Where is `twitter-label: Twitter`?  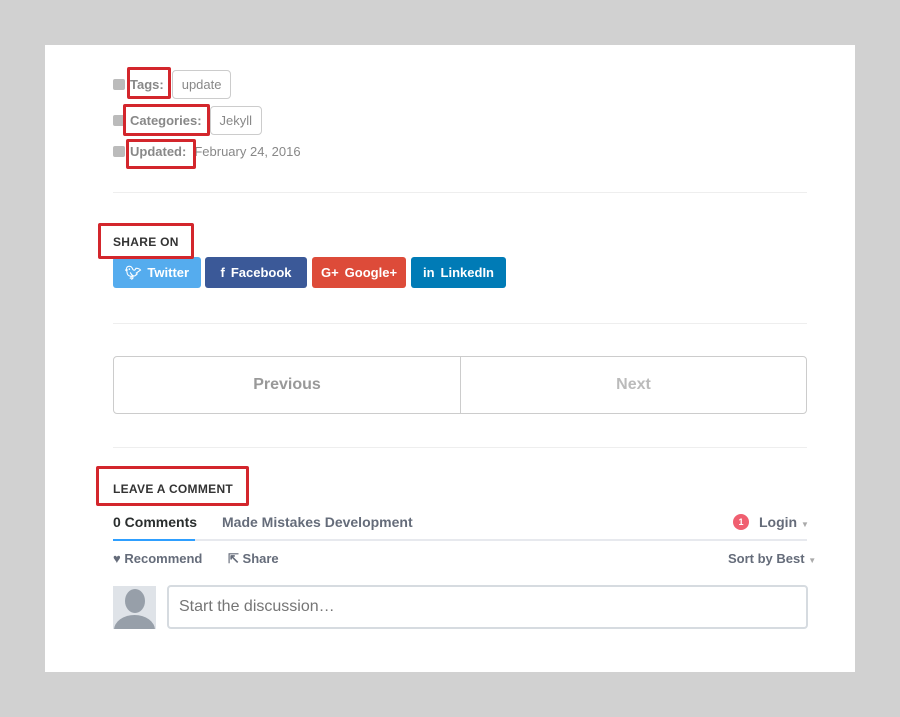
twitter-label: Twitter is located at coordinates (168, 272).